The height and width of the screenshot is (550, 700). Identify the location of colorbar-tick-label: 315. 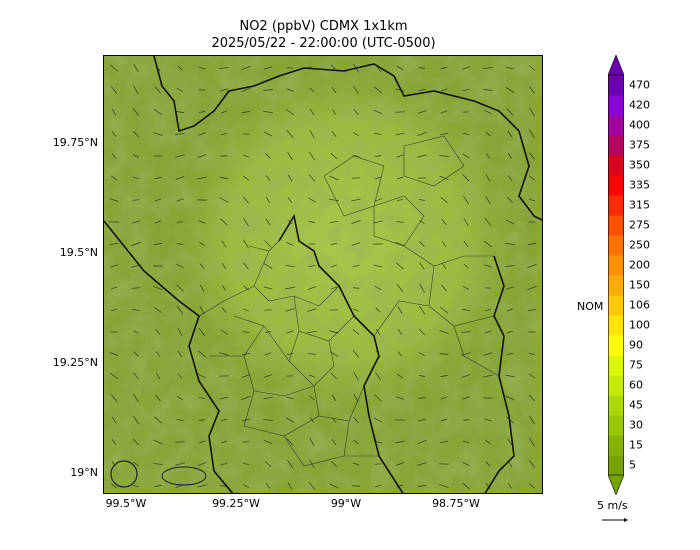
(639, 205).